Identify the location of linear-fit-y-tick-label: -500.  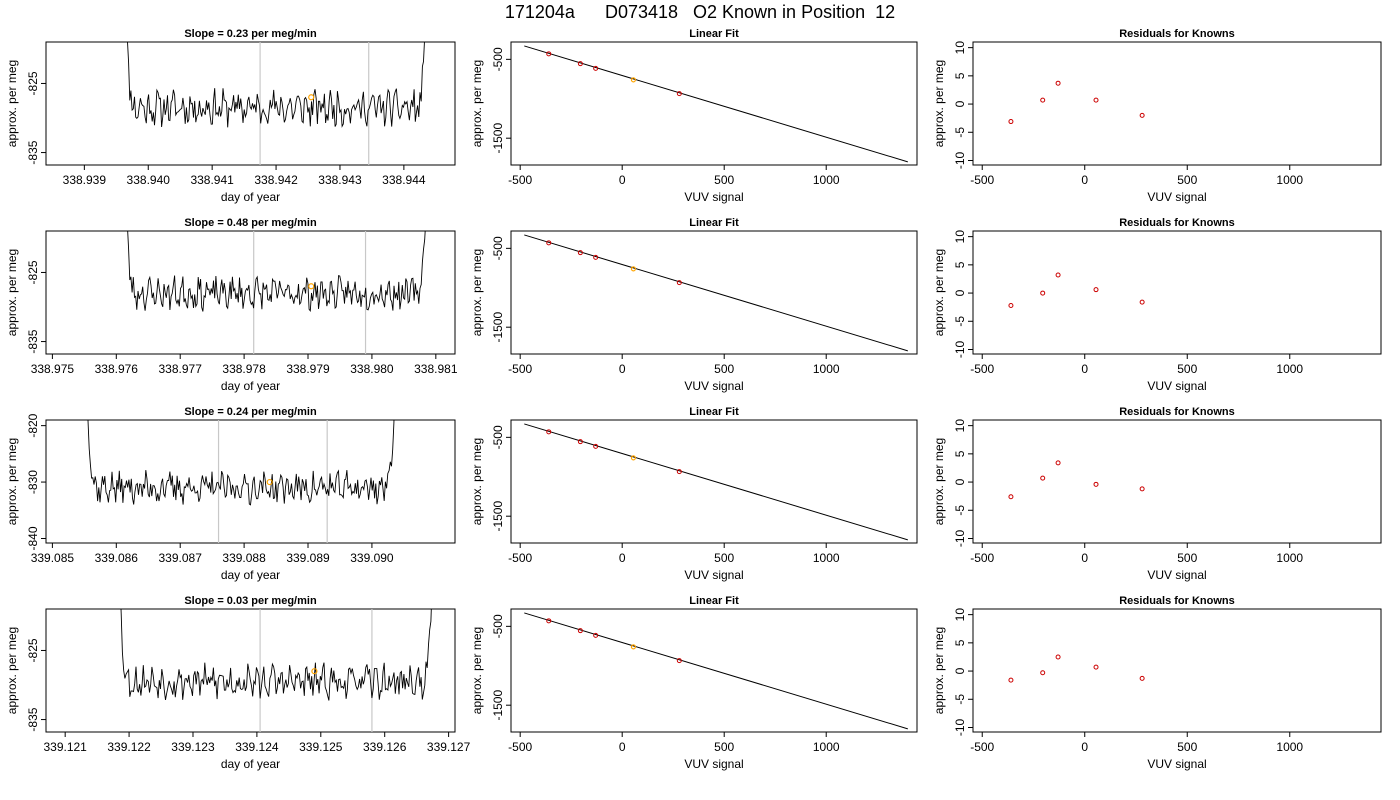
(498, 626).